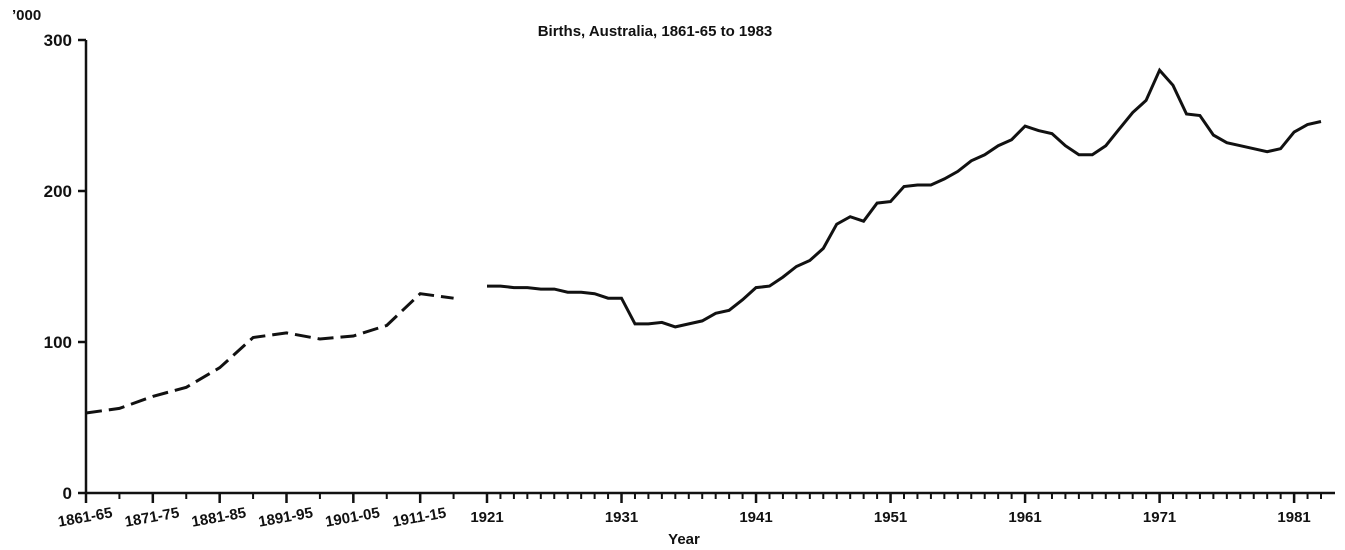 The image size is (1345, 550). Describe the element at coordinates (1293, 517) in the screenshot. I see `x-tick-label: 1981` at that location.